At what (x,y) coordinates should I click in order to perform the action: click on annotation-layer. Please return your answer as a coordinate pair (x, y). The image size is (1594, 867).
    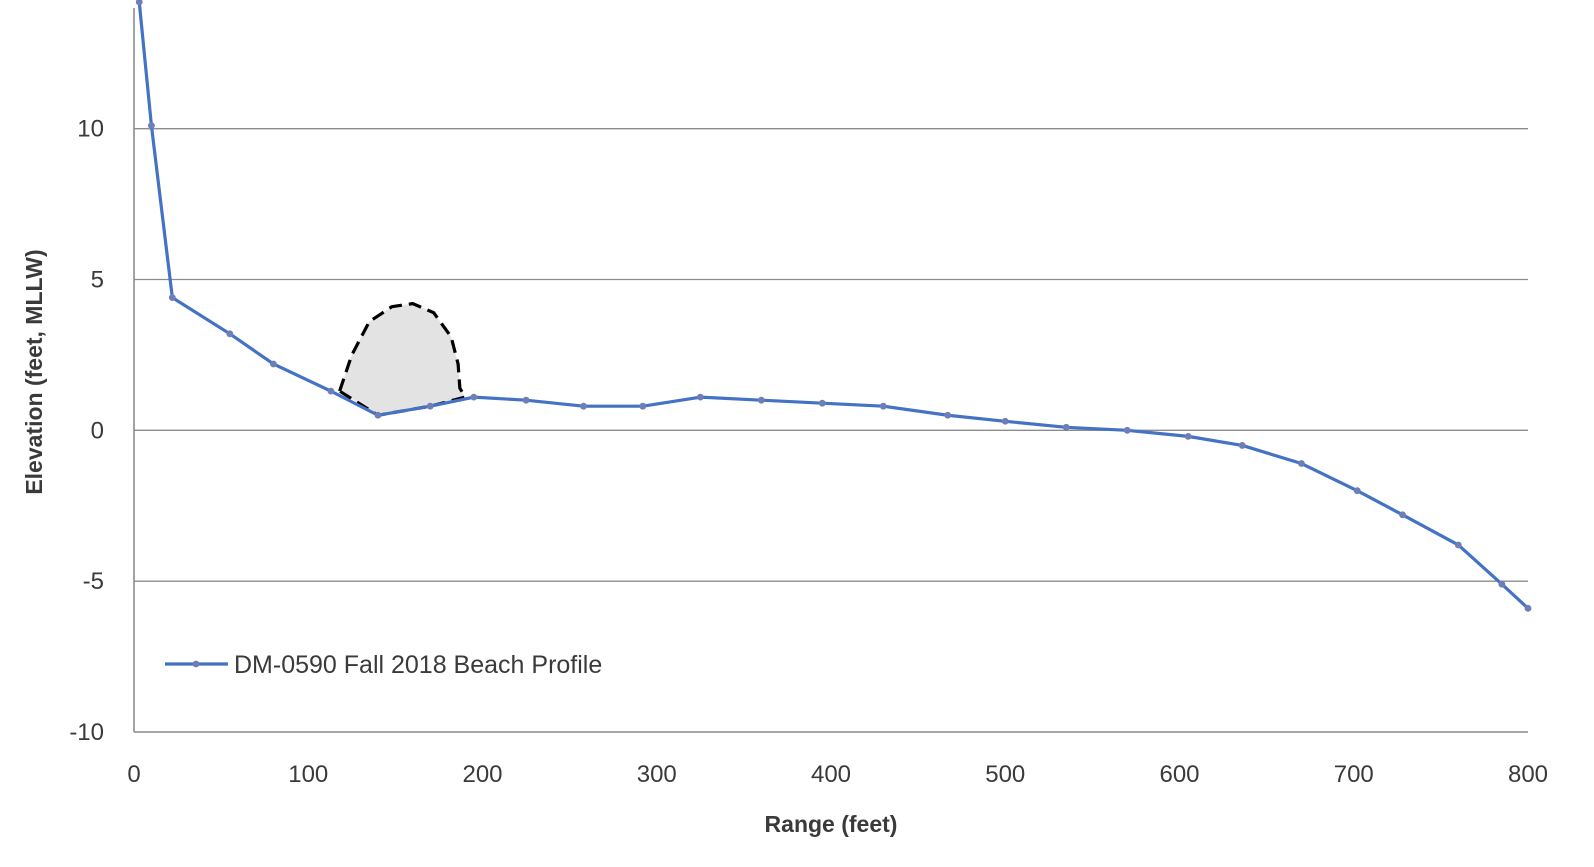
    Looking at the image, I should click on (402, 359).